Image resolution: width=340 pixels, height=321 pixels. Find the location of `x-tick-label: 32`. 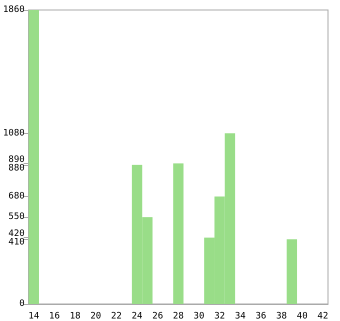

x-tick-label: 32 is located at coordinates (220, 316).